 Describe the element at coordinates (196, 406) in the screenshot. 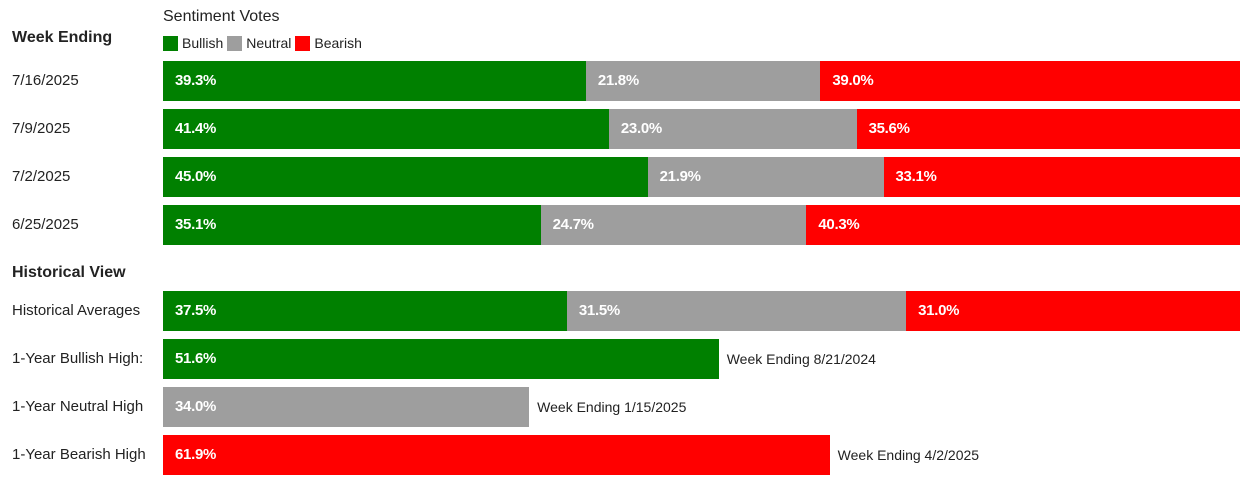

I see `data-label-neutral: 34.0%` at that location.